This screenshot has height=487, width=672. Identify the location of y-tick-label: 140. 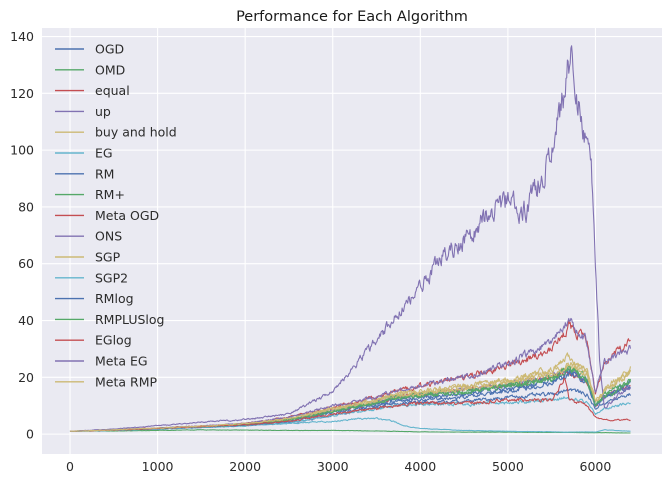
(22, 36).